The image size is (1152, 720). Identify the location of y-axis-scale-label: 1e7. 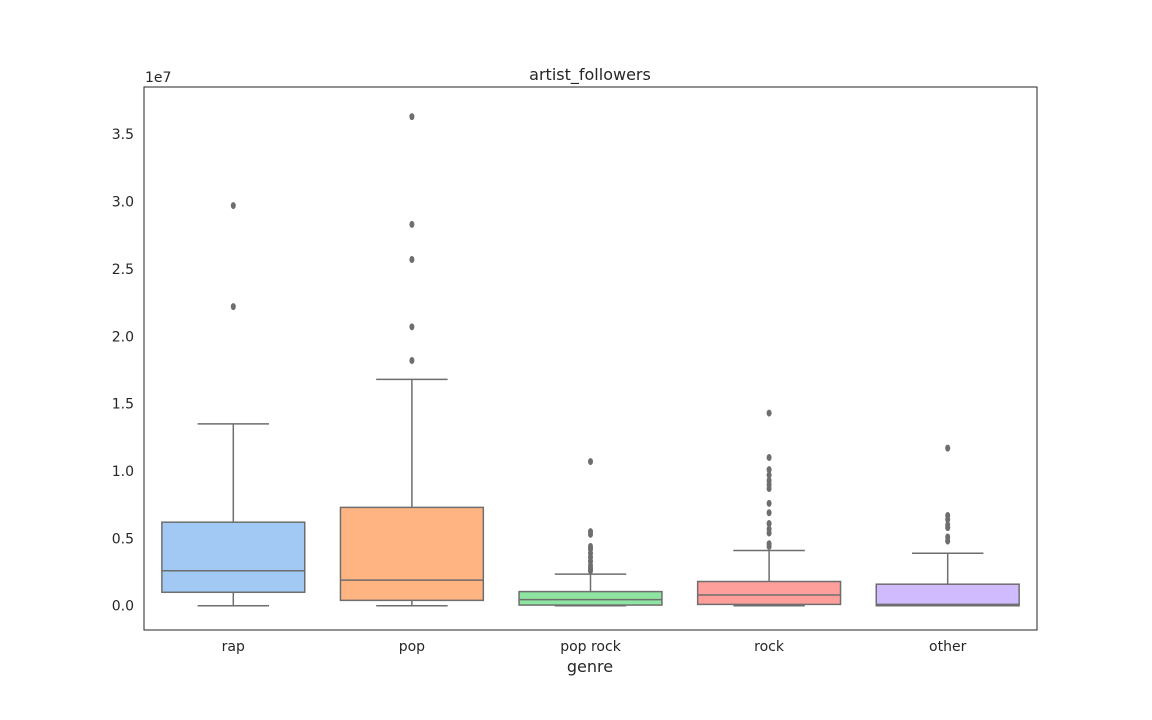
(158, 78).